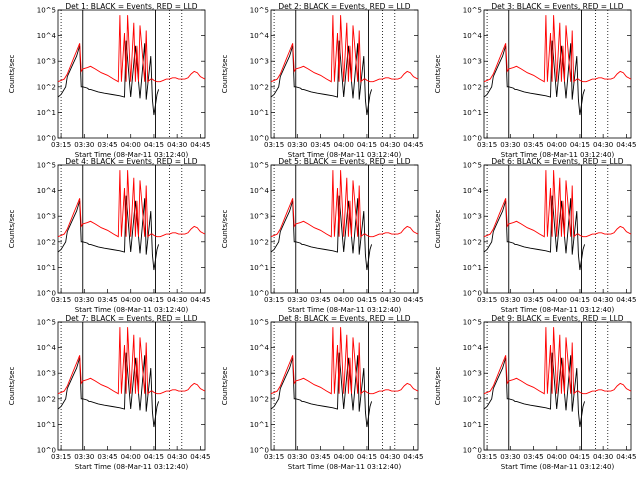 This screenshot has height=480, width=640. Describe the element at coordinates (557, 6) in the screenshot. I see `panel-title: Det 3: BLACK = Events, RED = LLD` at that location.